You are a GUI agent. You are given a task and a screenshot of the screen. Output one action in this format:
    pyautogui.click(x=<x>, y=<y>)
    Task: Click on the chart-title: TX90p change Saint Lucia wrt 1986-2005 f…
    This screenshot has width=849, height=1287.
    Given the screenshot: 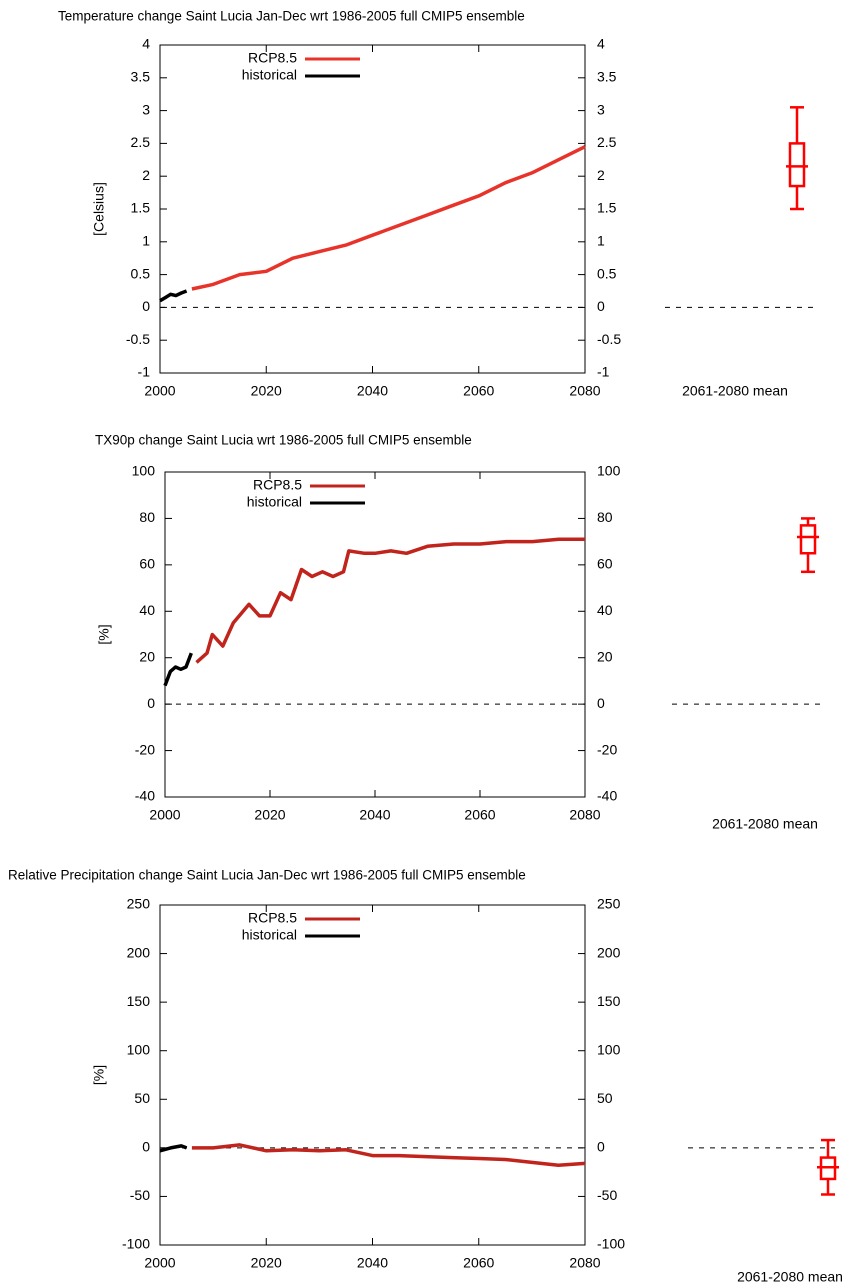 What is the action you would take?
    pyautogui.click(x=283, y=440)
    